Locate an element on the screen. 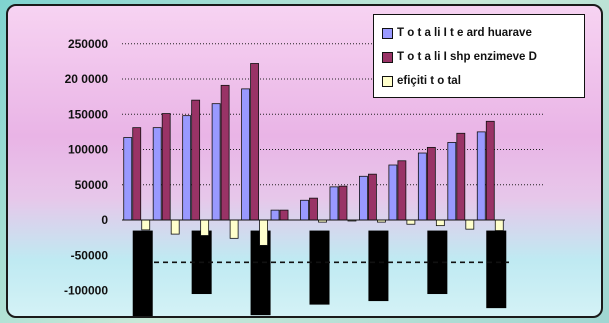 The width and height of the screenshot is (609, 323). y-tick-label: 150000 is located at coordinates (88, 114).